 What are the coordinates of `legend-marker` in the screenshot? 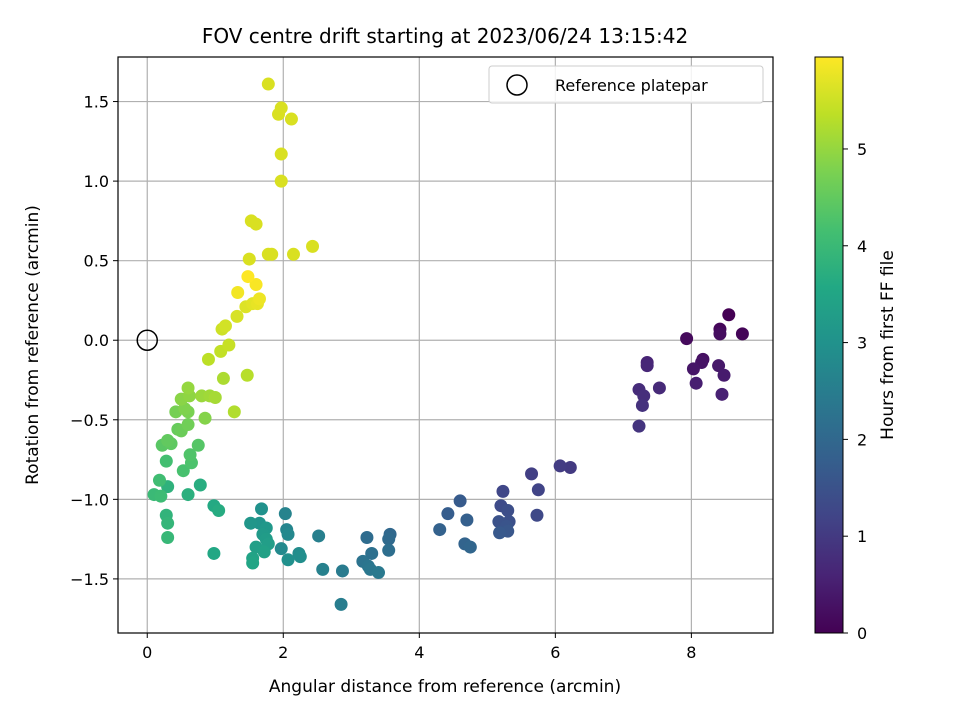 It's located at (517, 85).